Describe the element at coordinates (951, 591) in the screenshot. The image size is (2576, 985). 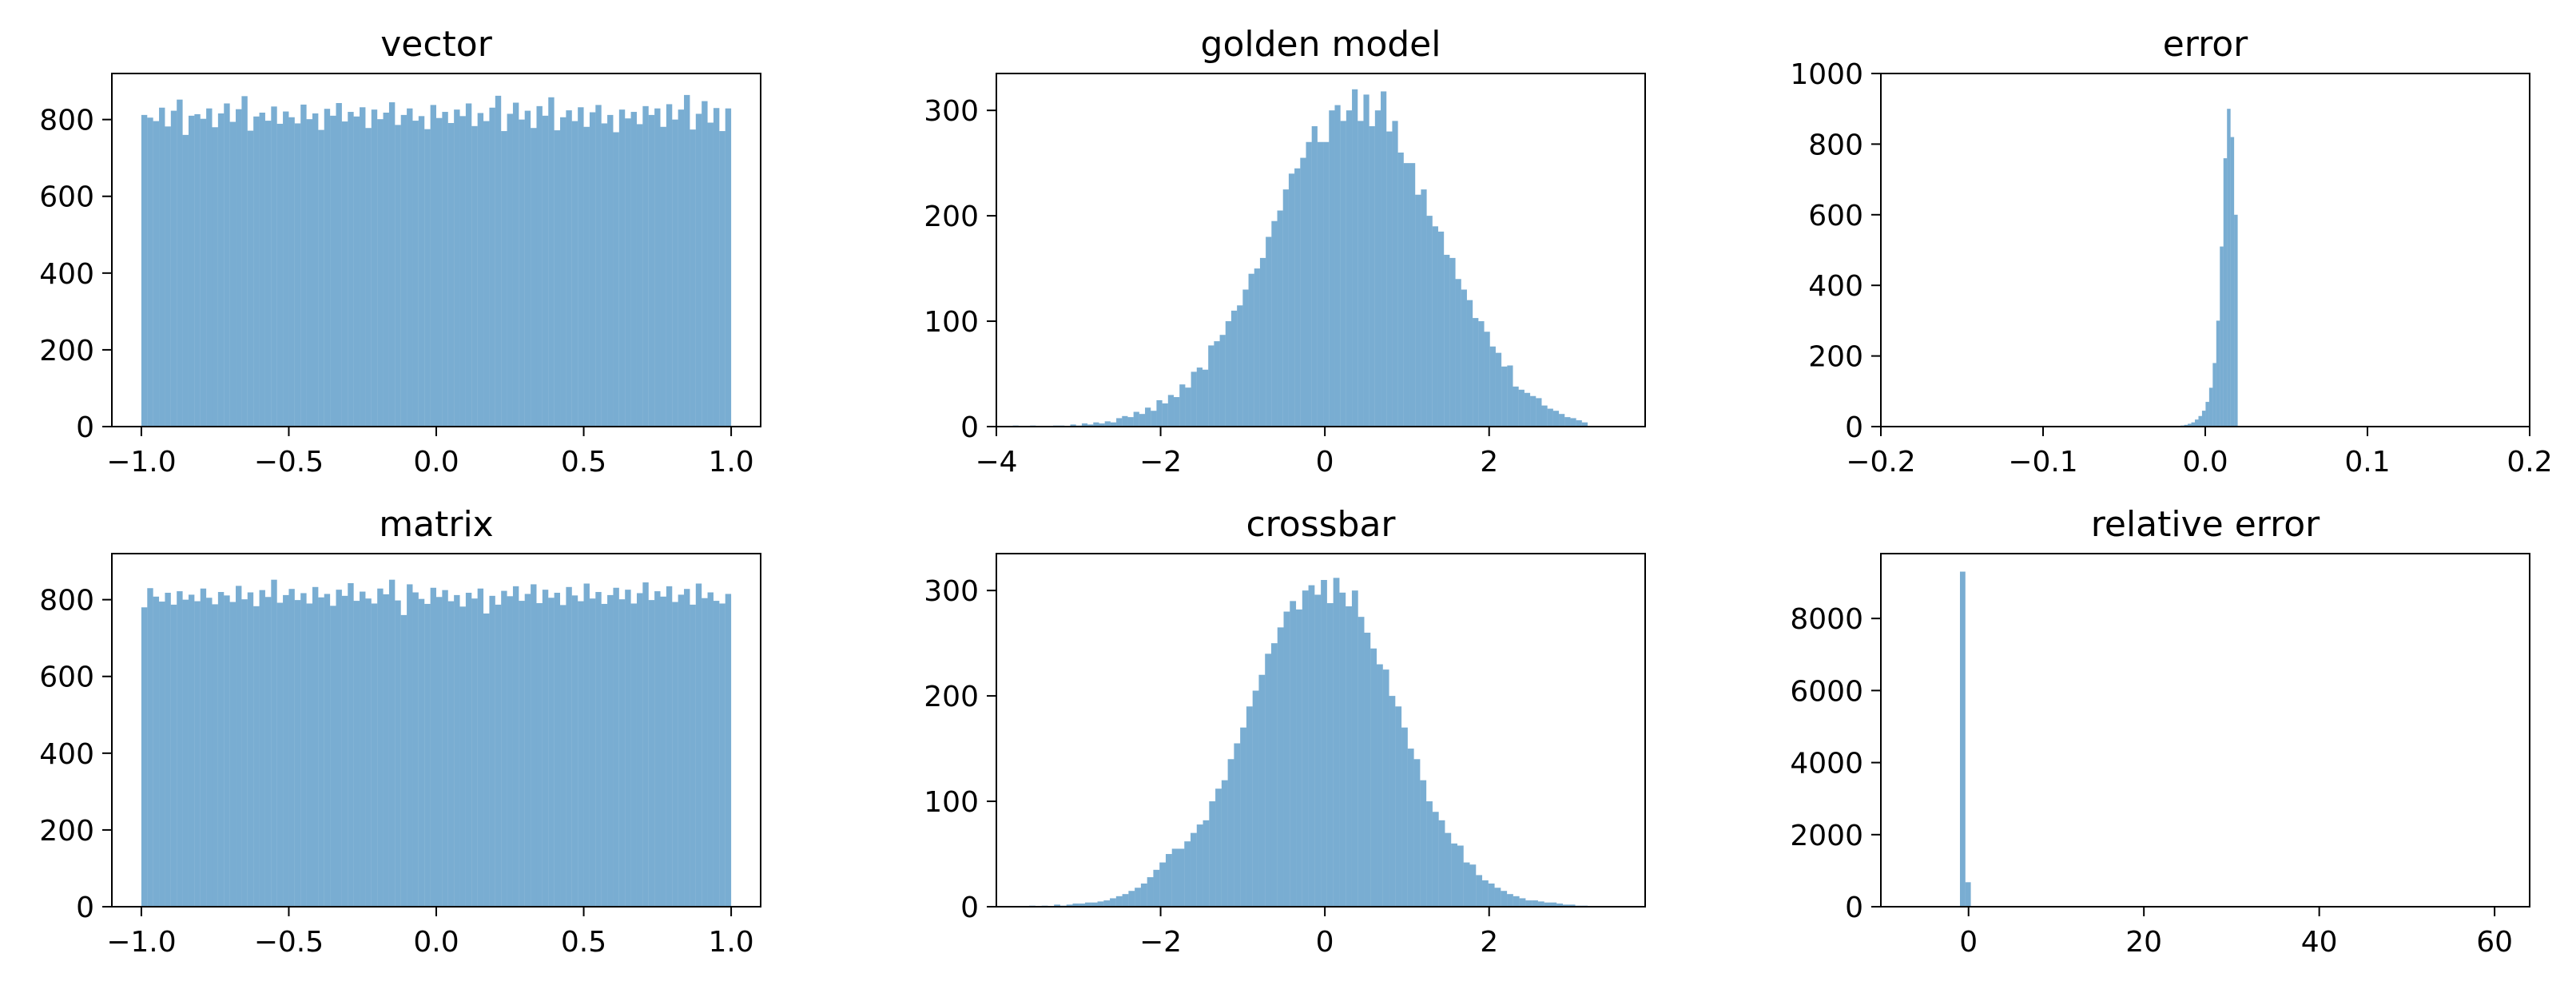
I see `y-tick-label-crossbar-3: 300` at that location.